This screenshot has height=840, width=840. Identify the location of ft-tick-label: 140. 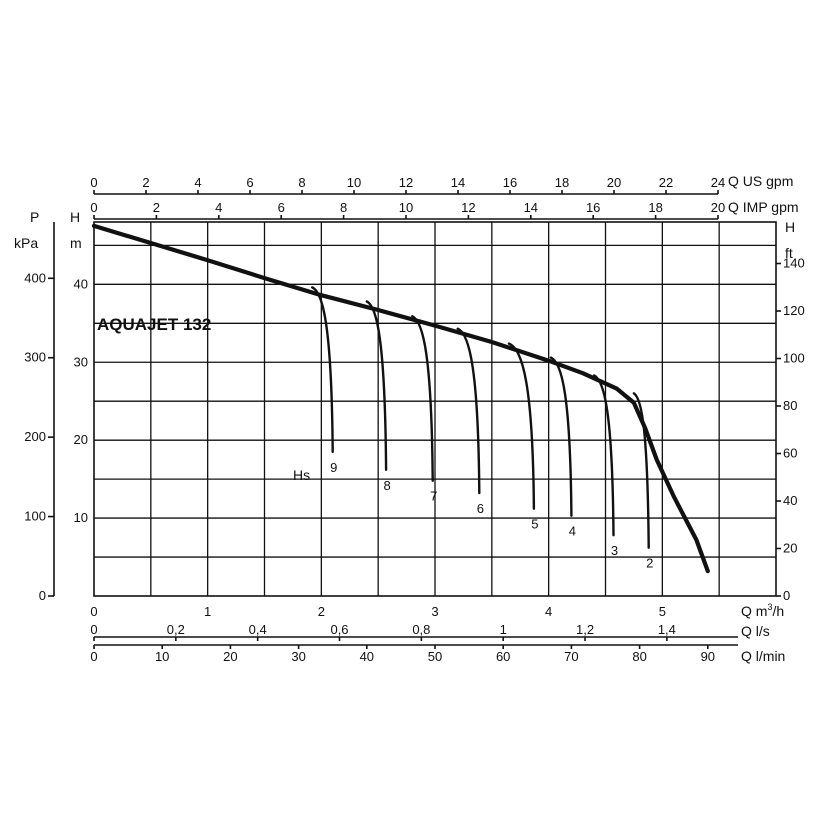
(794, 263).